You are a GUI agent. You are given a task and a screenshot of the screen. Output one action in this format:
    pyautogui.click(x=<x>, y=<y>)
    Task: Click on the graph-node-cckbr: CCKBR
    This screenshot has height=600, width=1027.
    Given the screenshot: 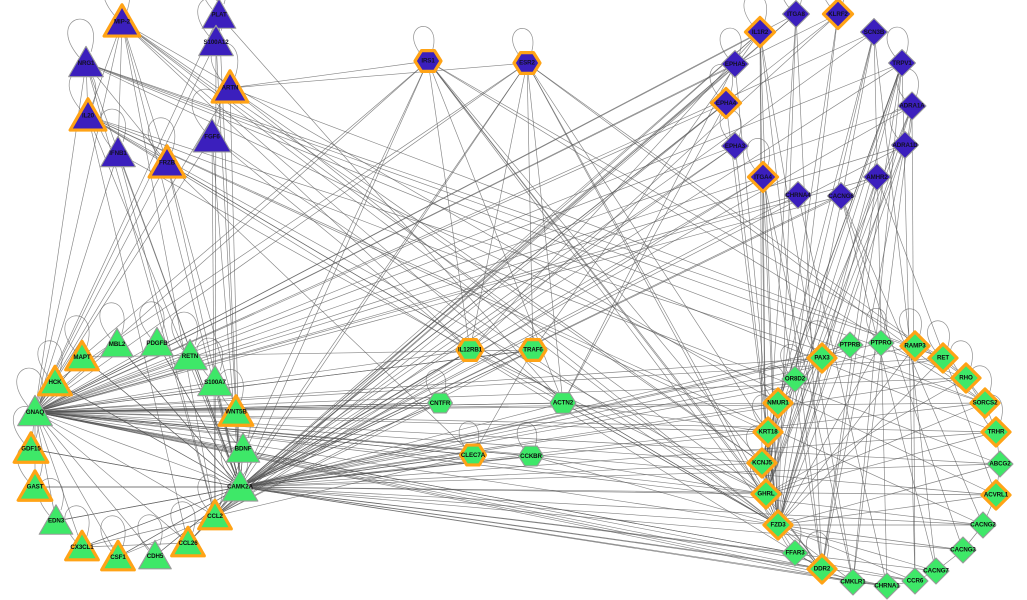 What is the action you would take?
    pyautogui.click(x=531, y=456)
    